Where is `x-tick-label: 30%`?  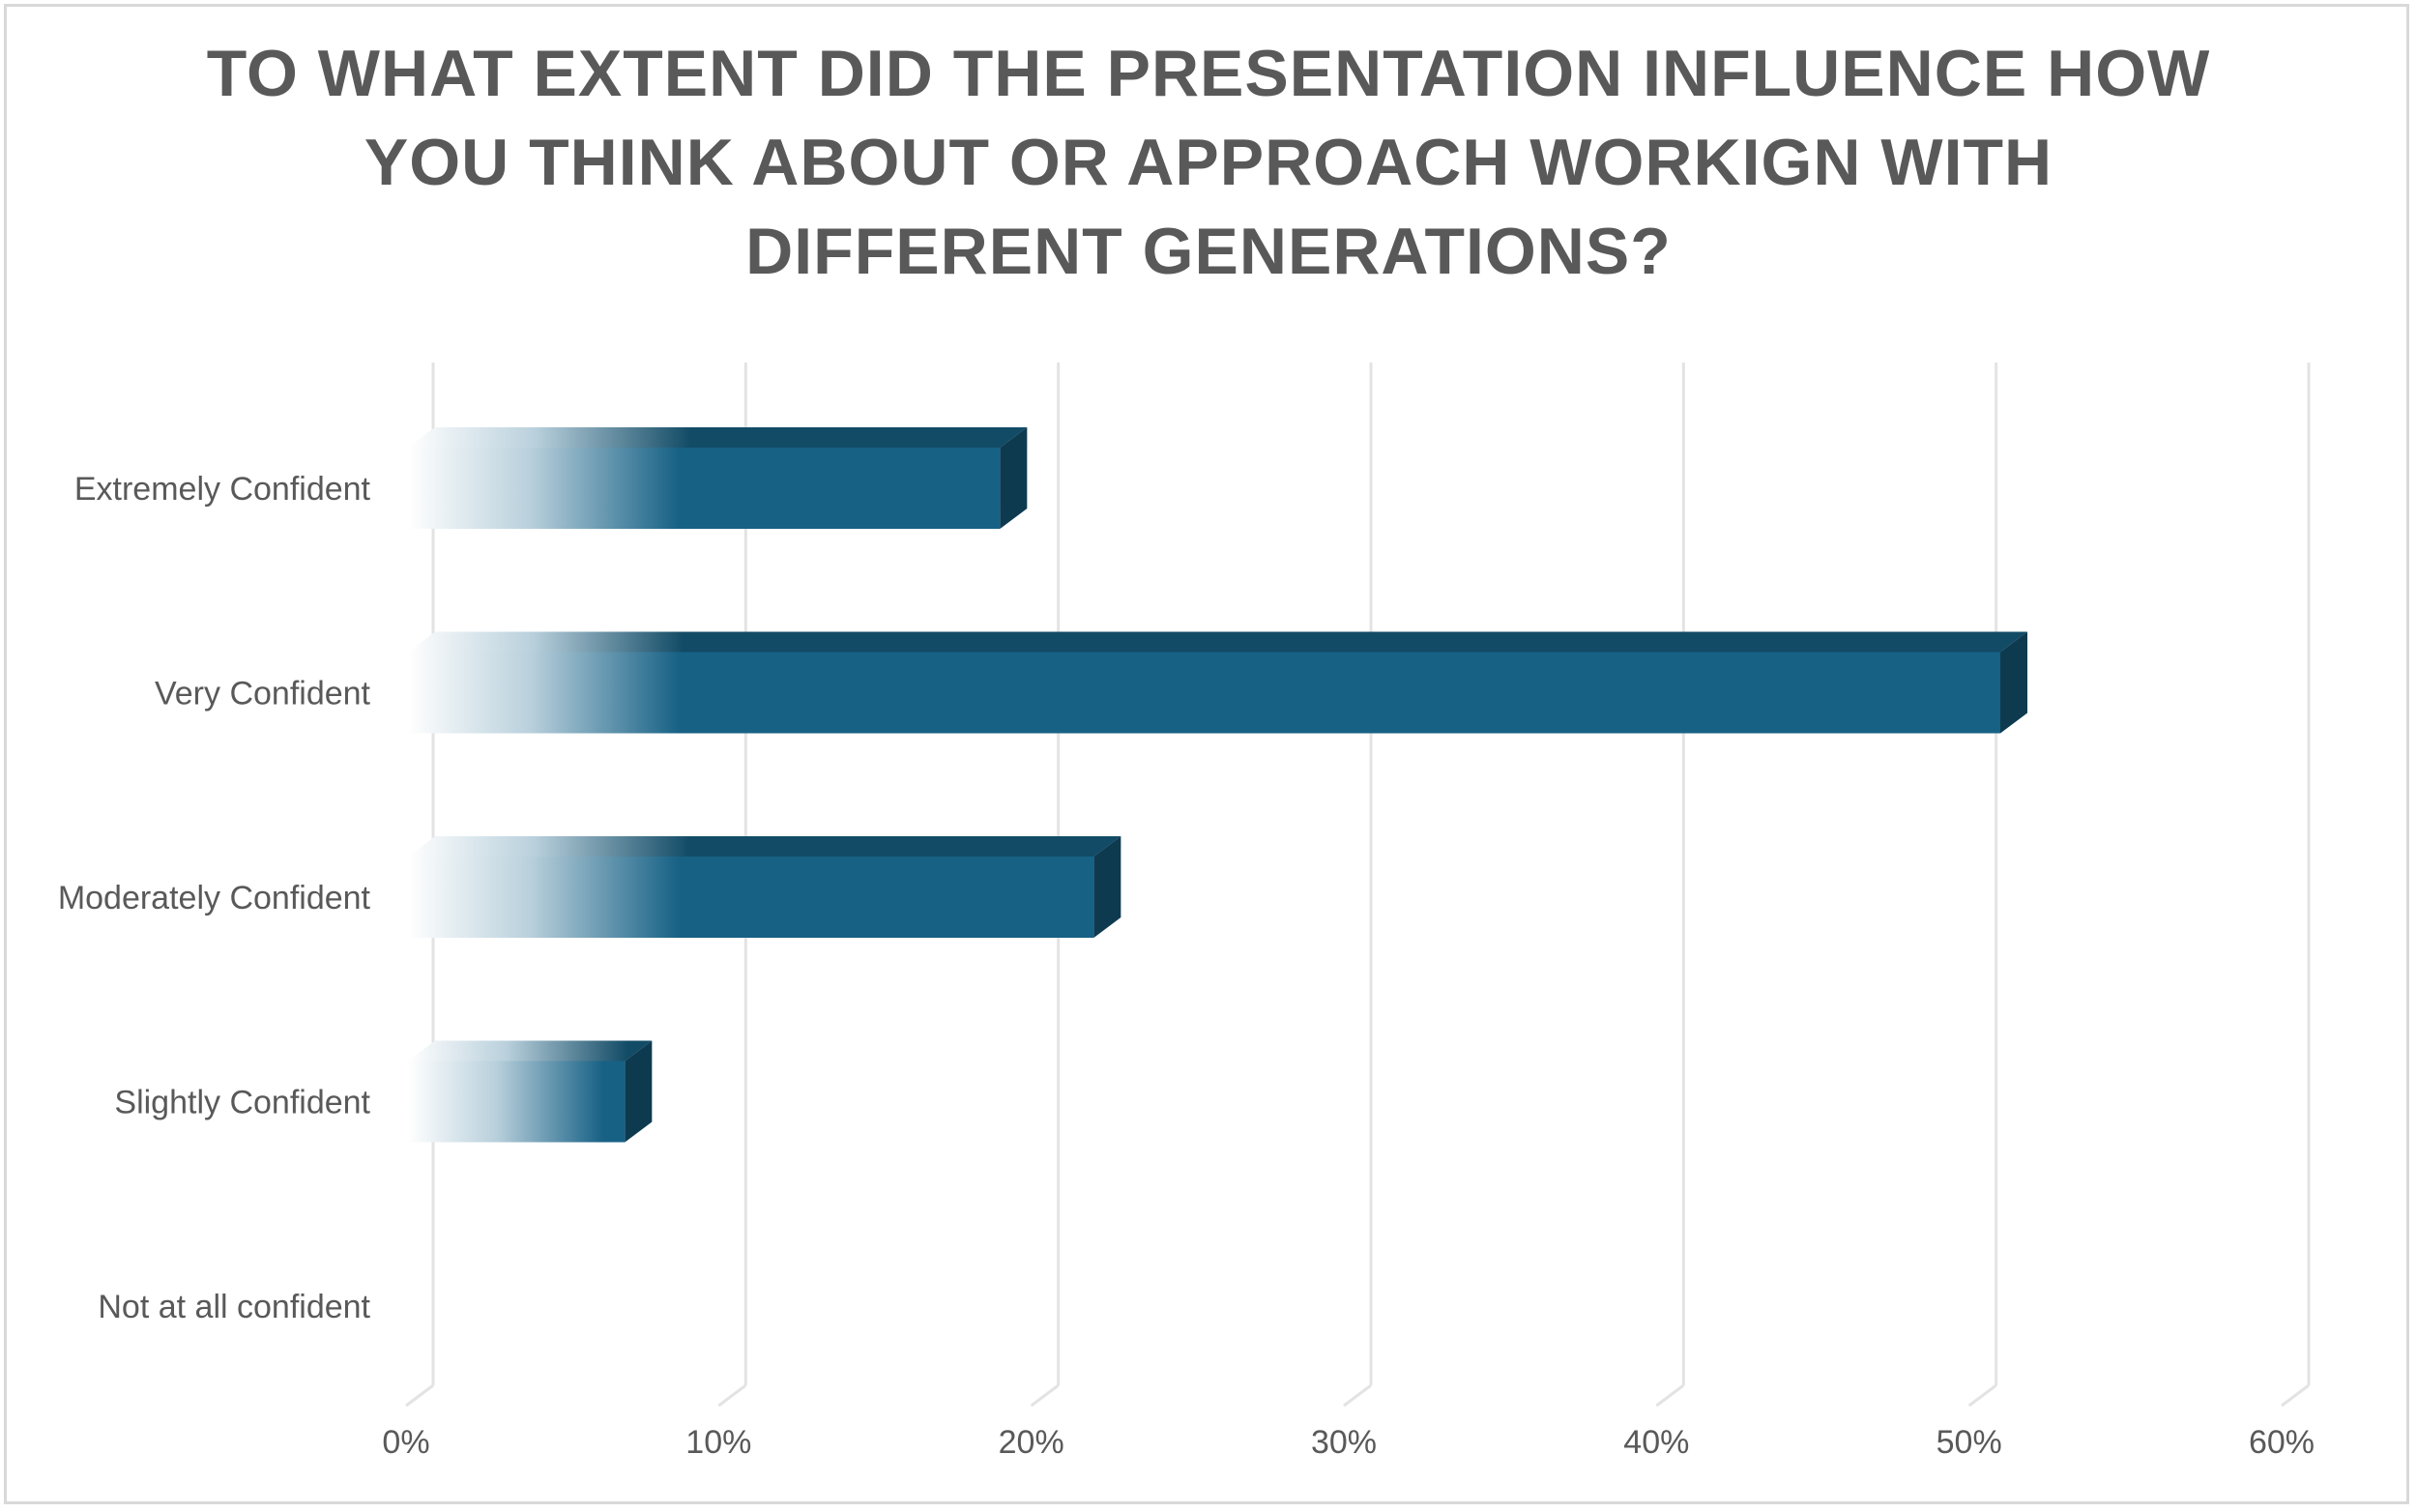
x-tick-label: 30% is located at coordinates (1344, 1442).